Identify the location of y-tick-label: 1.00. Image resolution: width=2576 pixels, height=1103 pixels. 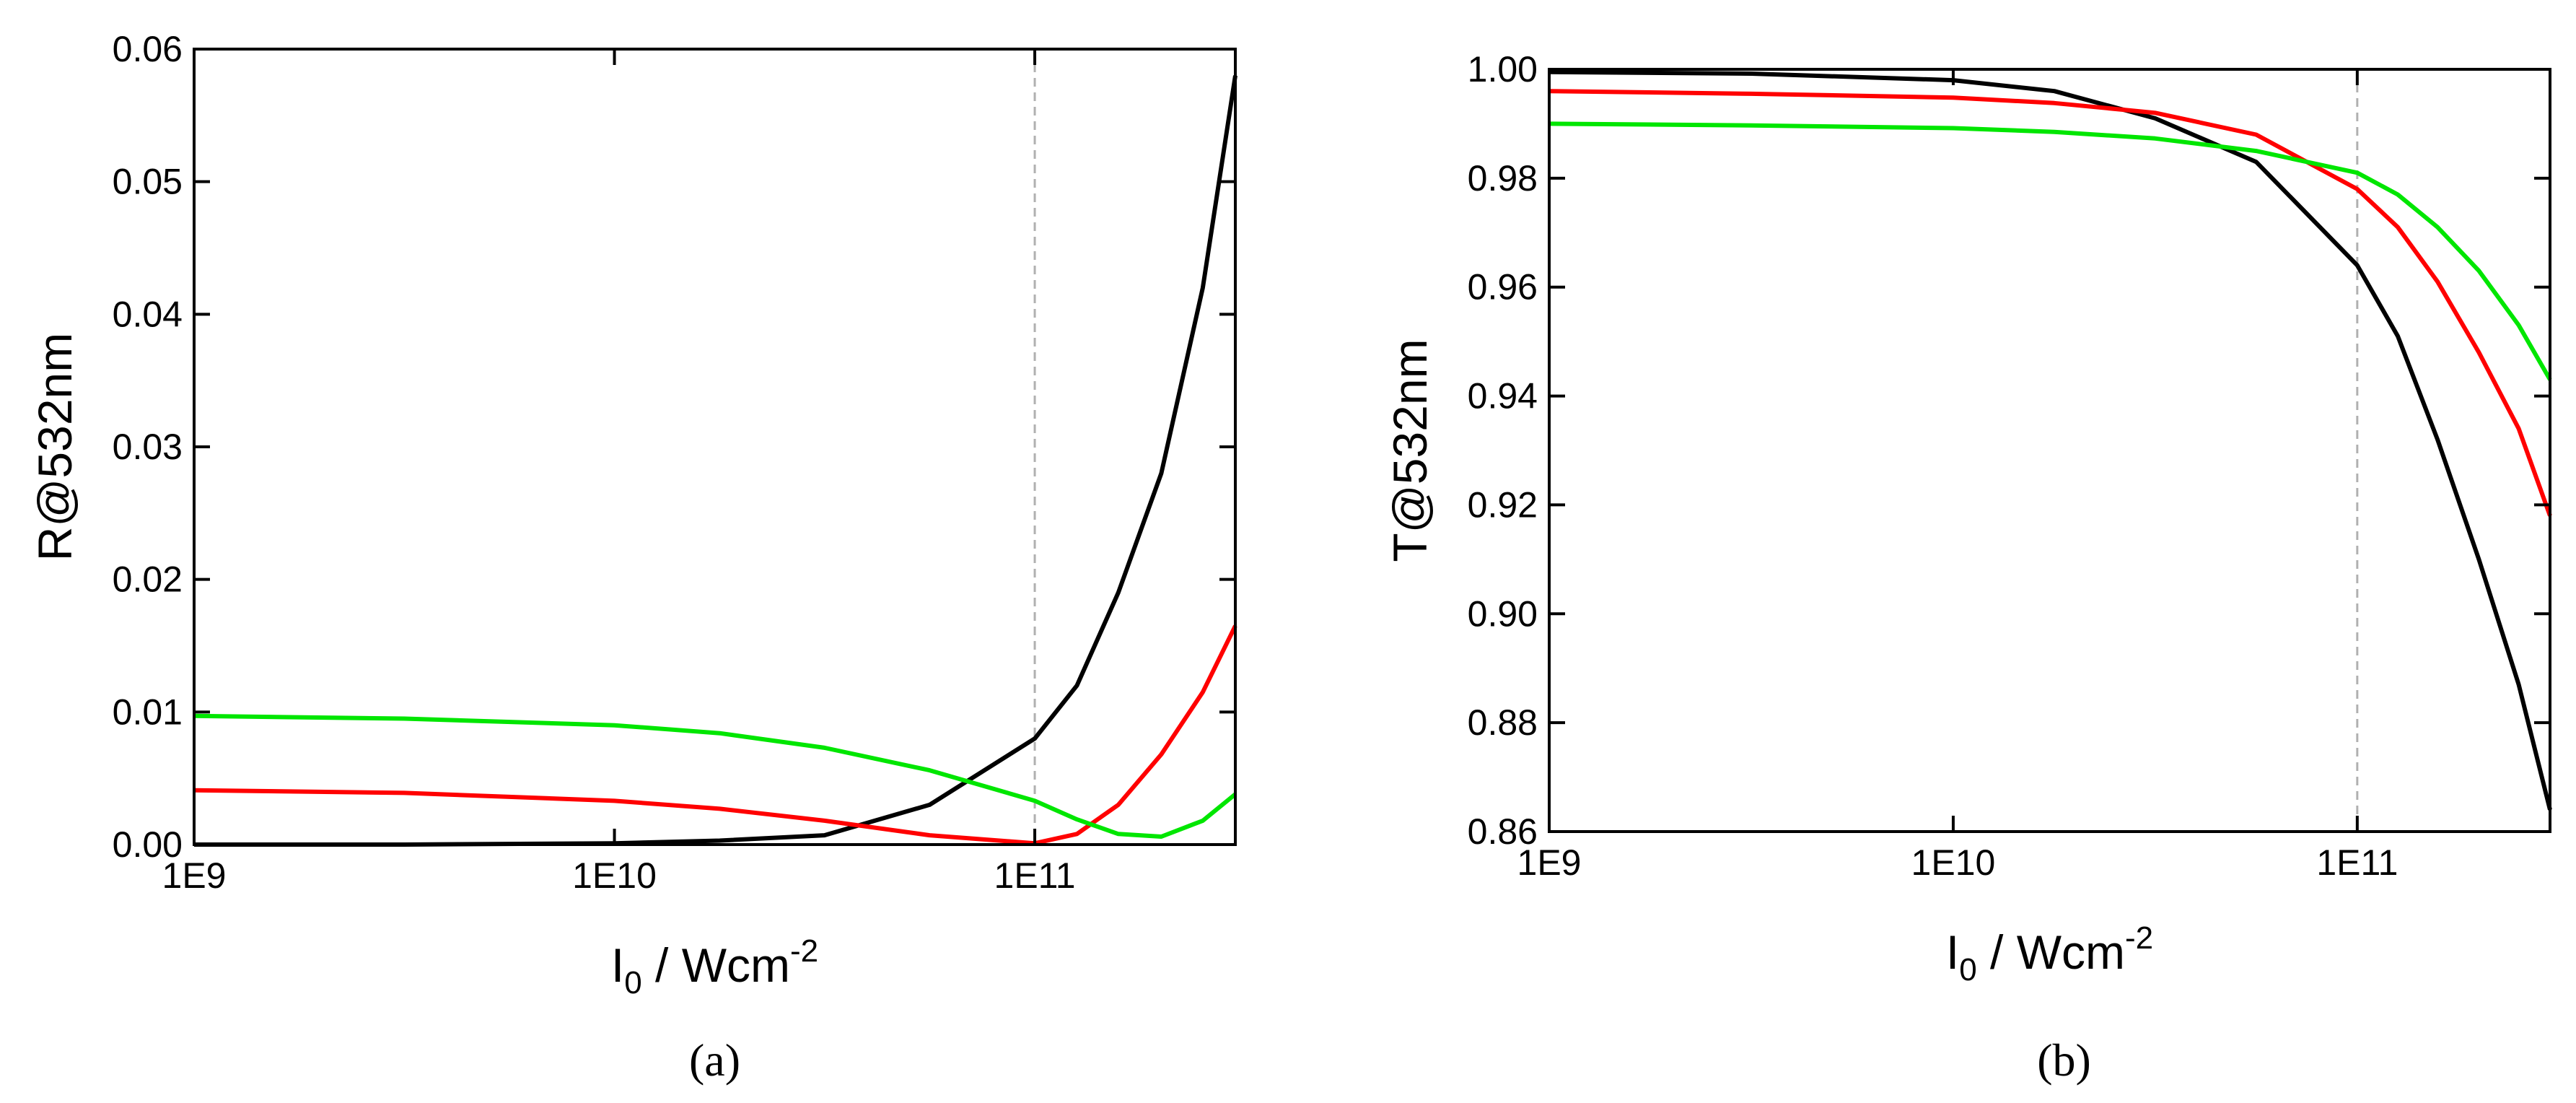
(1503, 69).